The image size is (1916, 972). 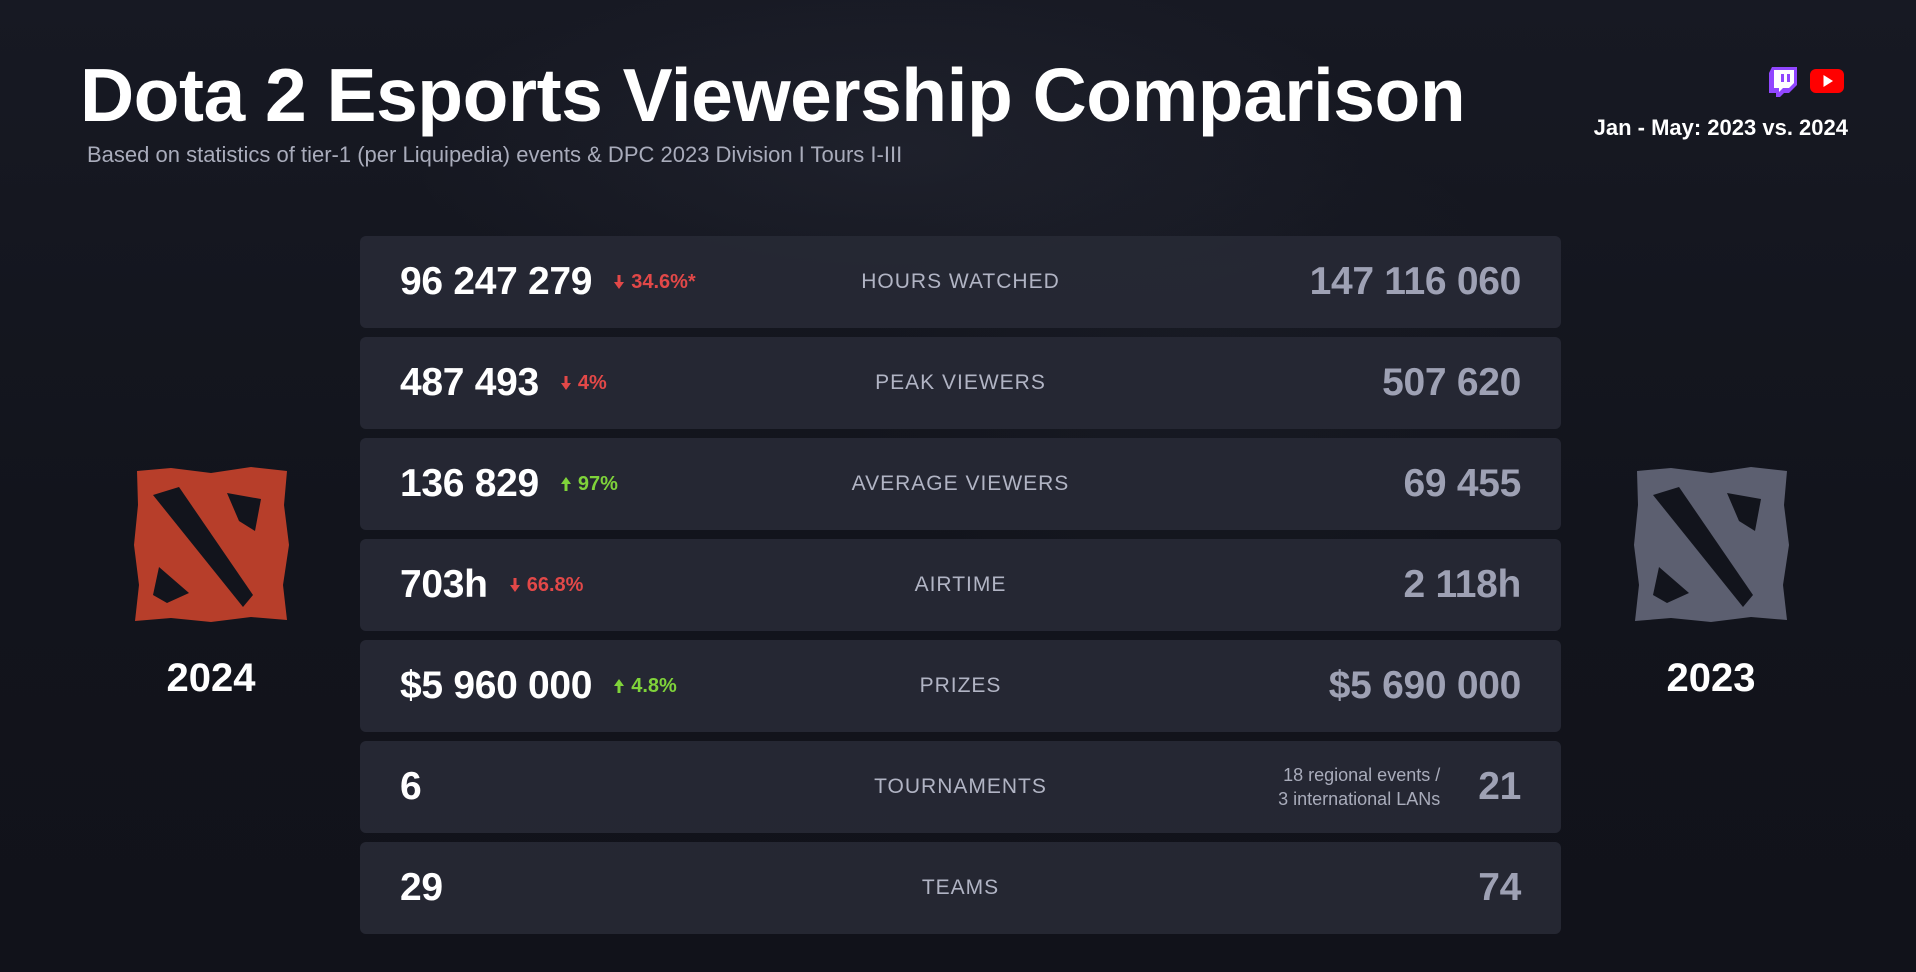 What do you see at coordinates (1783, 82) in the screenshot?
I see `twitch-icon` at bounding box center [1783, 82].